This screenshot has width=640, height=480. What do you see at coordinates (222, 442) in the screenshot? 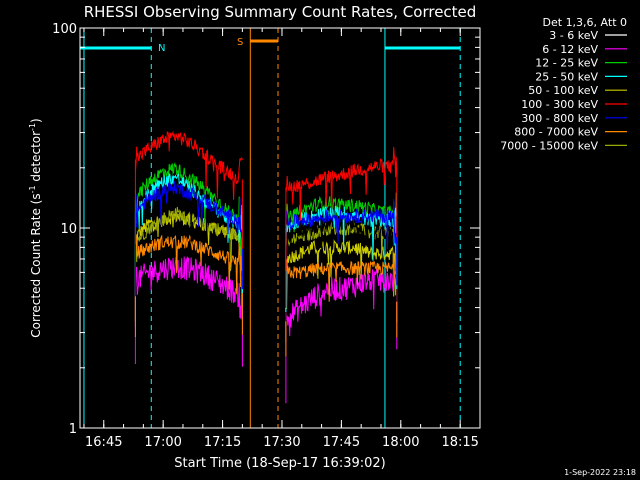
I see `x-tick-label: 17:15` at bounding box center [222, 442].